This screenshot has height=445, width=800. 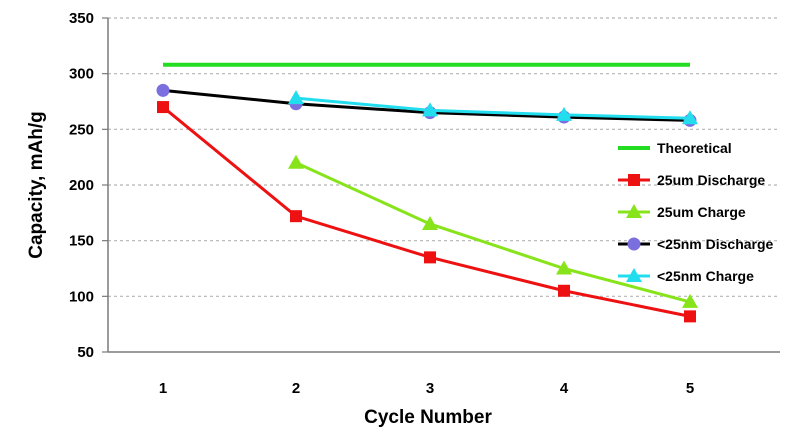 I want to click on x-tick-label: 3, so click(x=430, y=388).